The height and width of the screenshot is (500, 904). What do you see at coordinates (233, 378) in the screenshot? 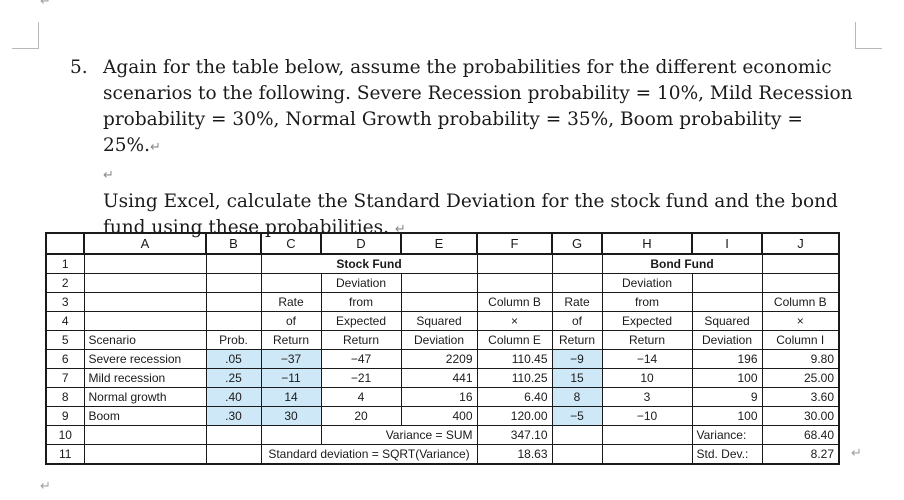
I see `prob-cell: .25` at bounding box center [233, 378].